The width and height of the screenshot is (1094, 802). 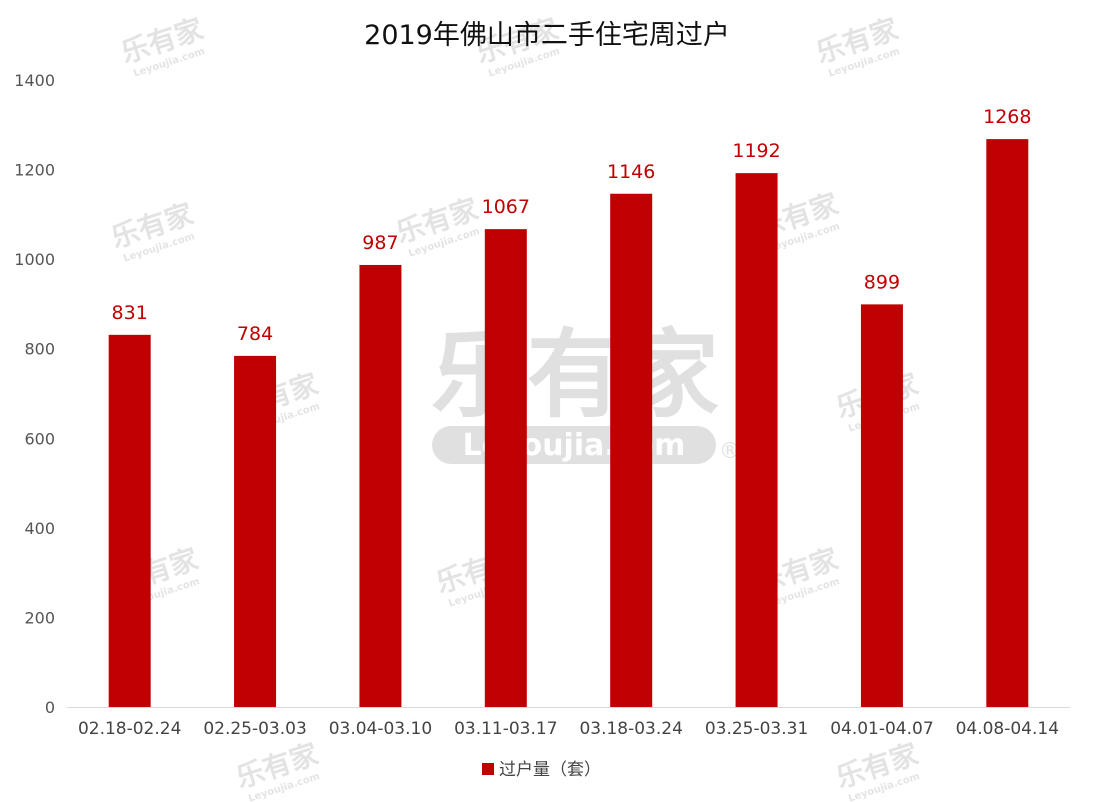 I want to click on data-label: 987, so click(x=380, y=243).